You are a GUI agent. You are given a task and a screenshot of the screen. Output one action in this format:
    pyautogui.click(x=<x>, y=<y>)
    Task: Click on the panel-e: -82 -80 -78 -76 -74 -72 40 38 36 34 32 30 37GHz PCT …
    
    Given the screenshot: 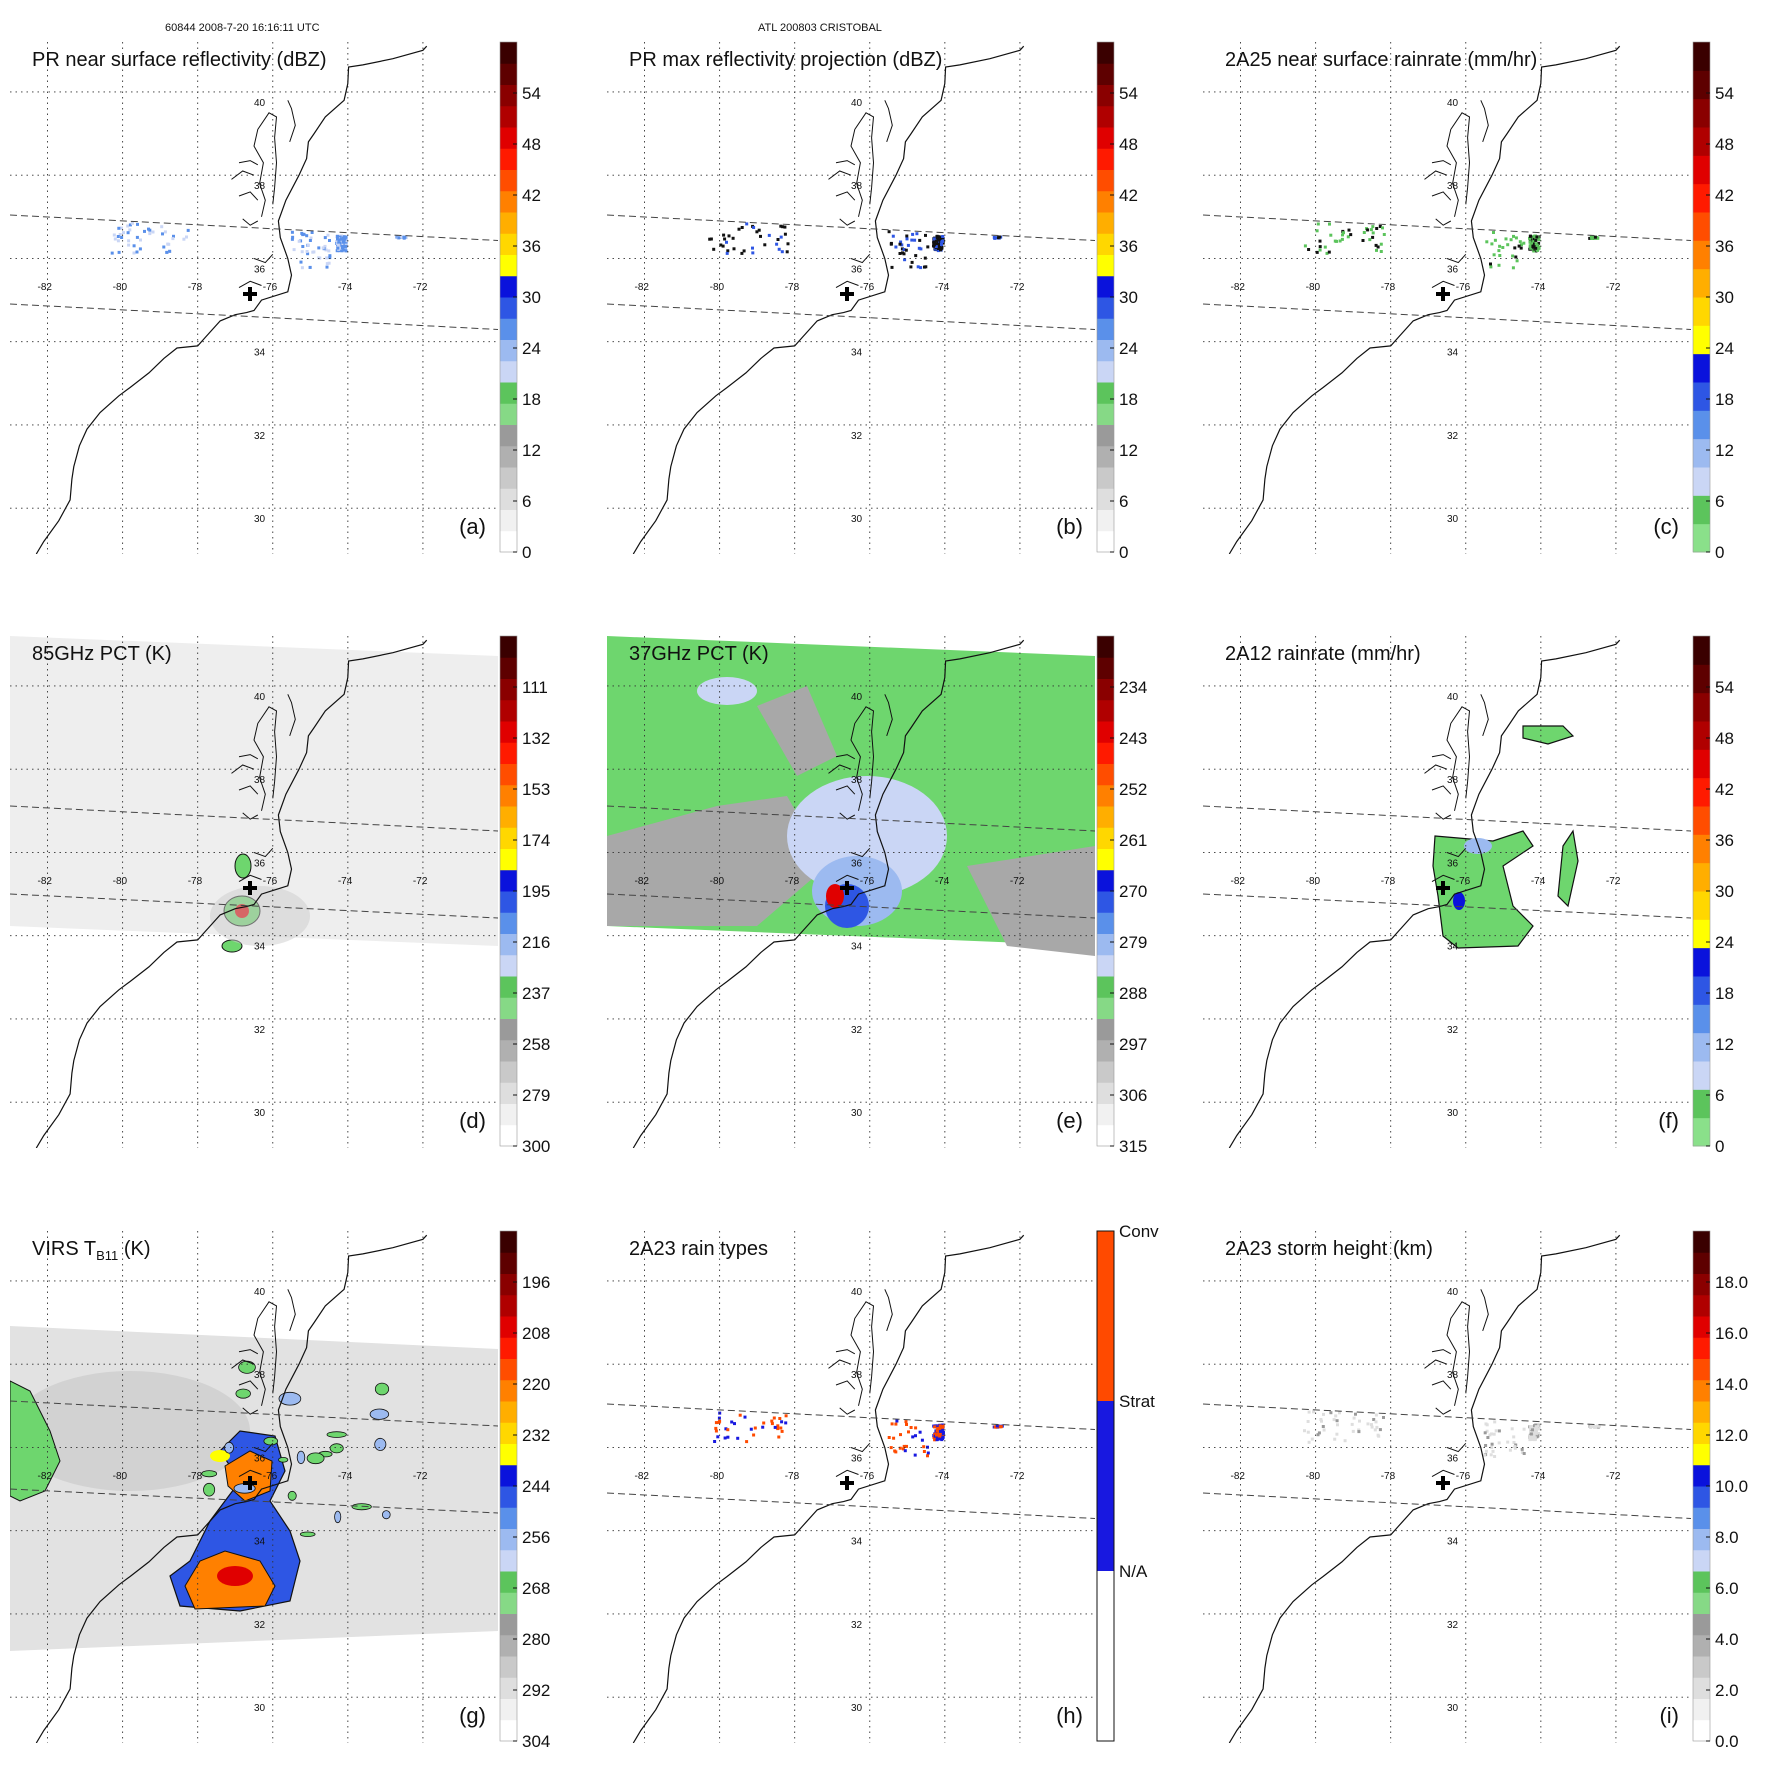 What is the action you would take?
    pyautogui.click(x=877, y=895)
    